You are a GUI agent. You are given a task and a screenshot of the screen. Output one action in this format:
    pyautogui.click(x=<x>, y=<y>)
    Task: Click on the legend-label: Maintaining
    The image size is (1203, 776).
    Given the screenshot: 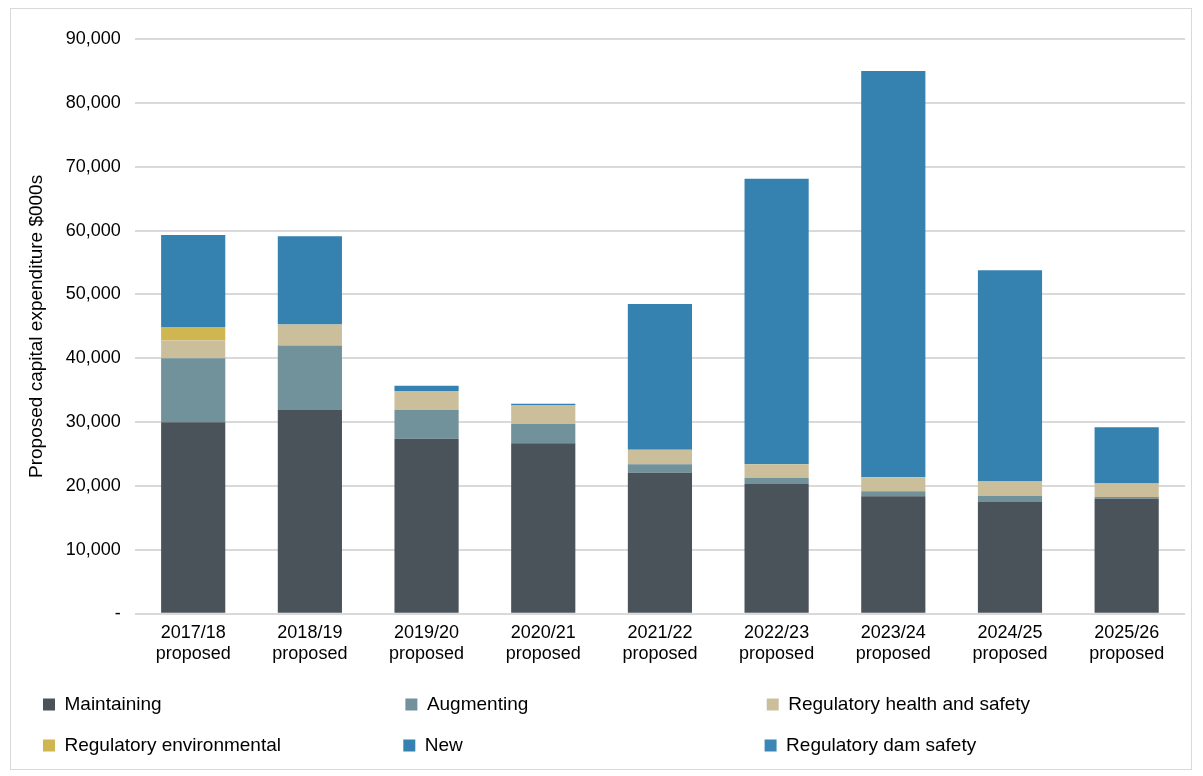 What is the action you would take?
    pyautogui.click(x=224, y=703)
    